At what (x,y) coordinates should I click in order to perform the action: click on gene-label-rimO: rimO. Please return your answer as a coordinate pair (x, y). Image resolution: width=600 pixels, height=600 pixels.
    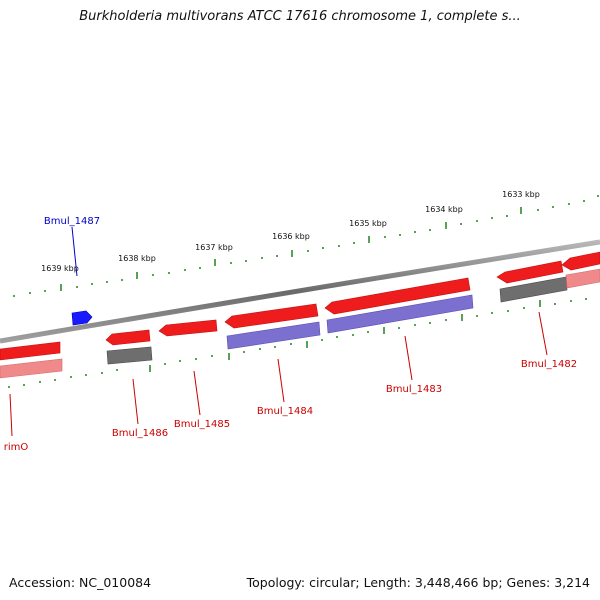
    Looking at the image, I should click on (16, 447).